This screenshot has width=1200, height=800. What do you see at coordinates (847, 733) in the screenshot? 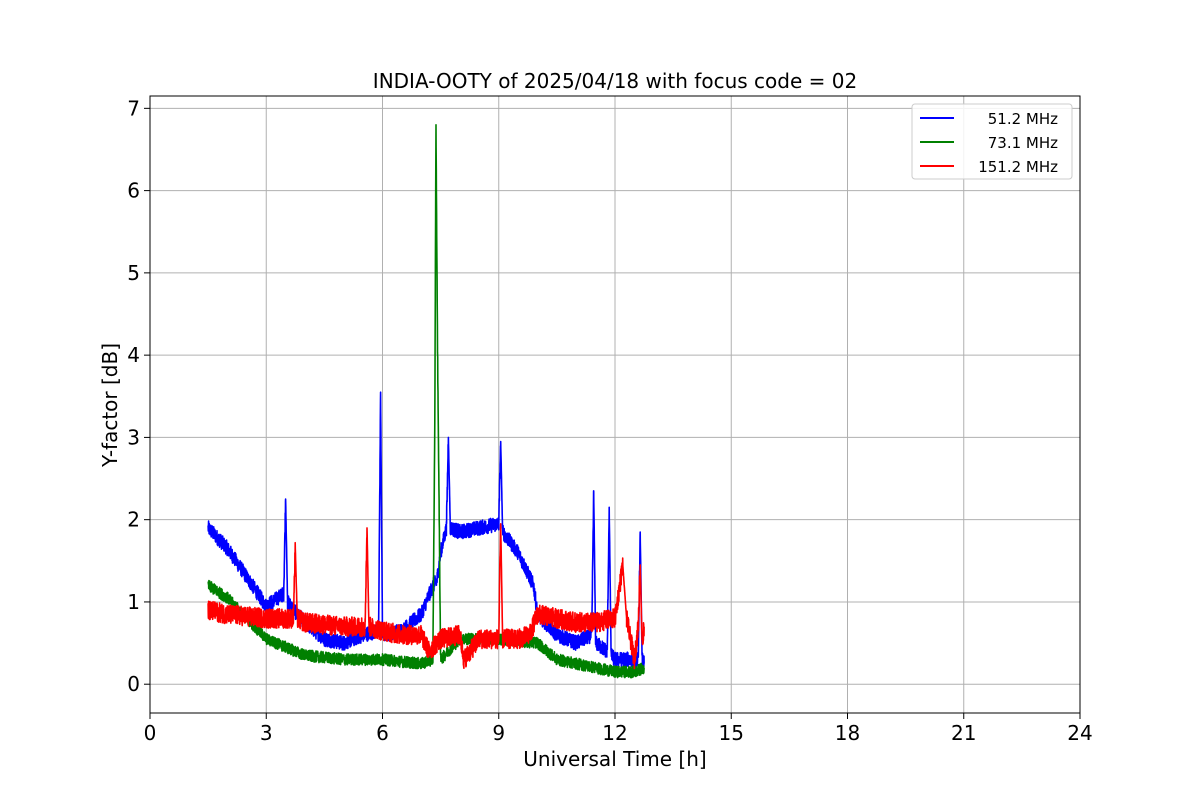
I see `x-tick-label: 18` at bounding box center [847, 733].